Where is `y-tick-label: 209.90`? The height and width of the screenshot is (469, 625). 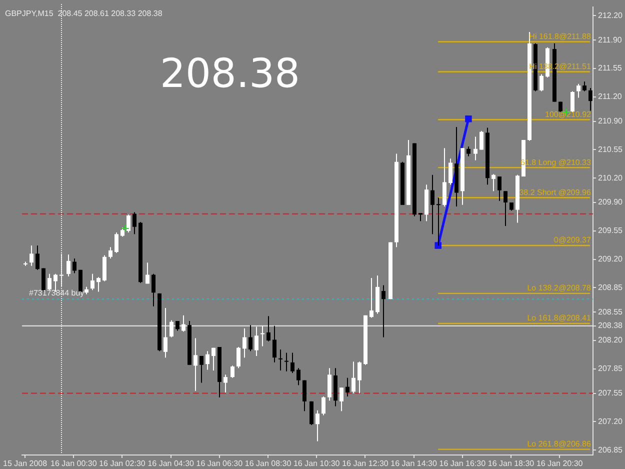 y-tick-label: 209.90 is located at coordinates (611, 202).